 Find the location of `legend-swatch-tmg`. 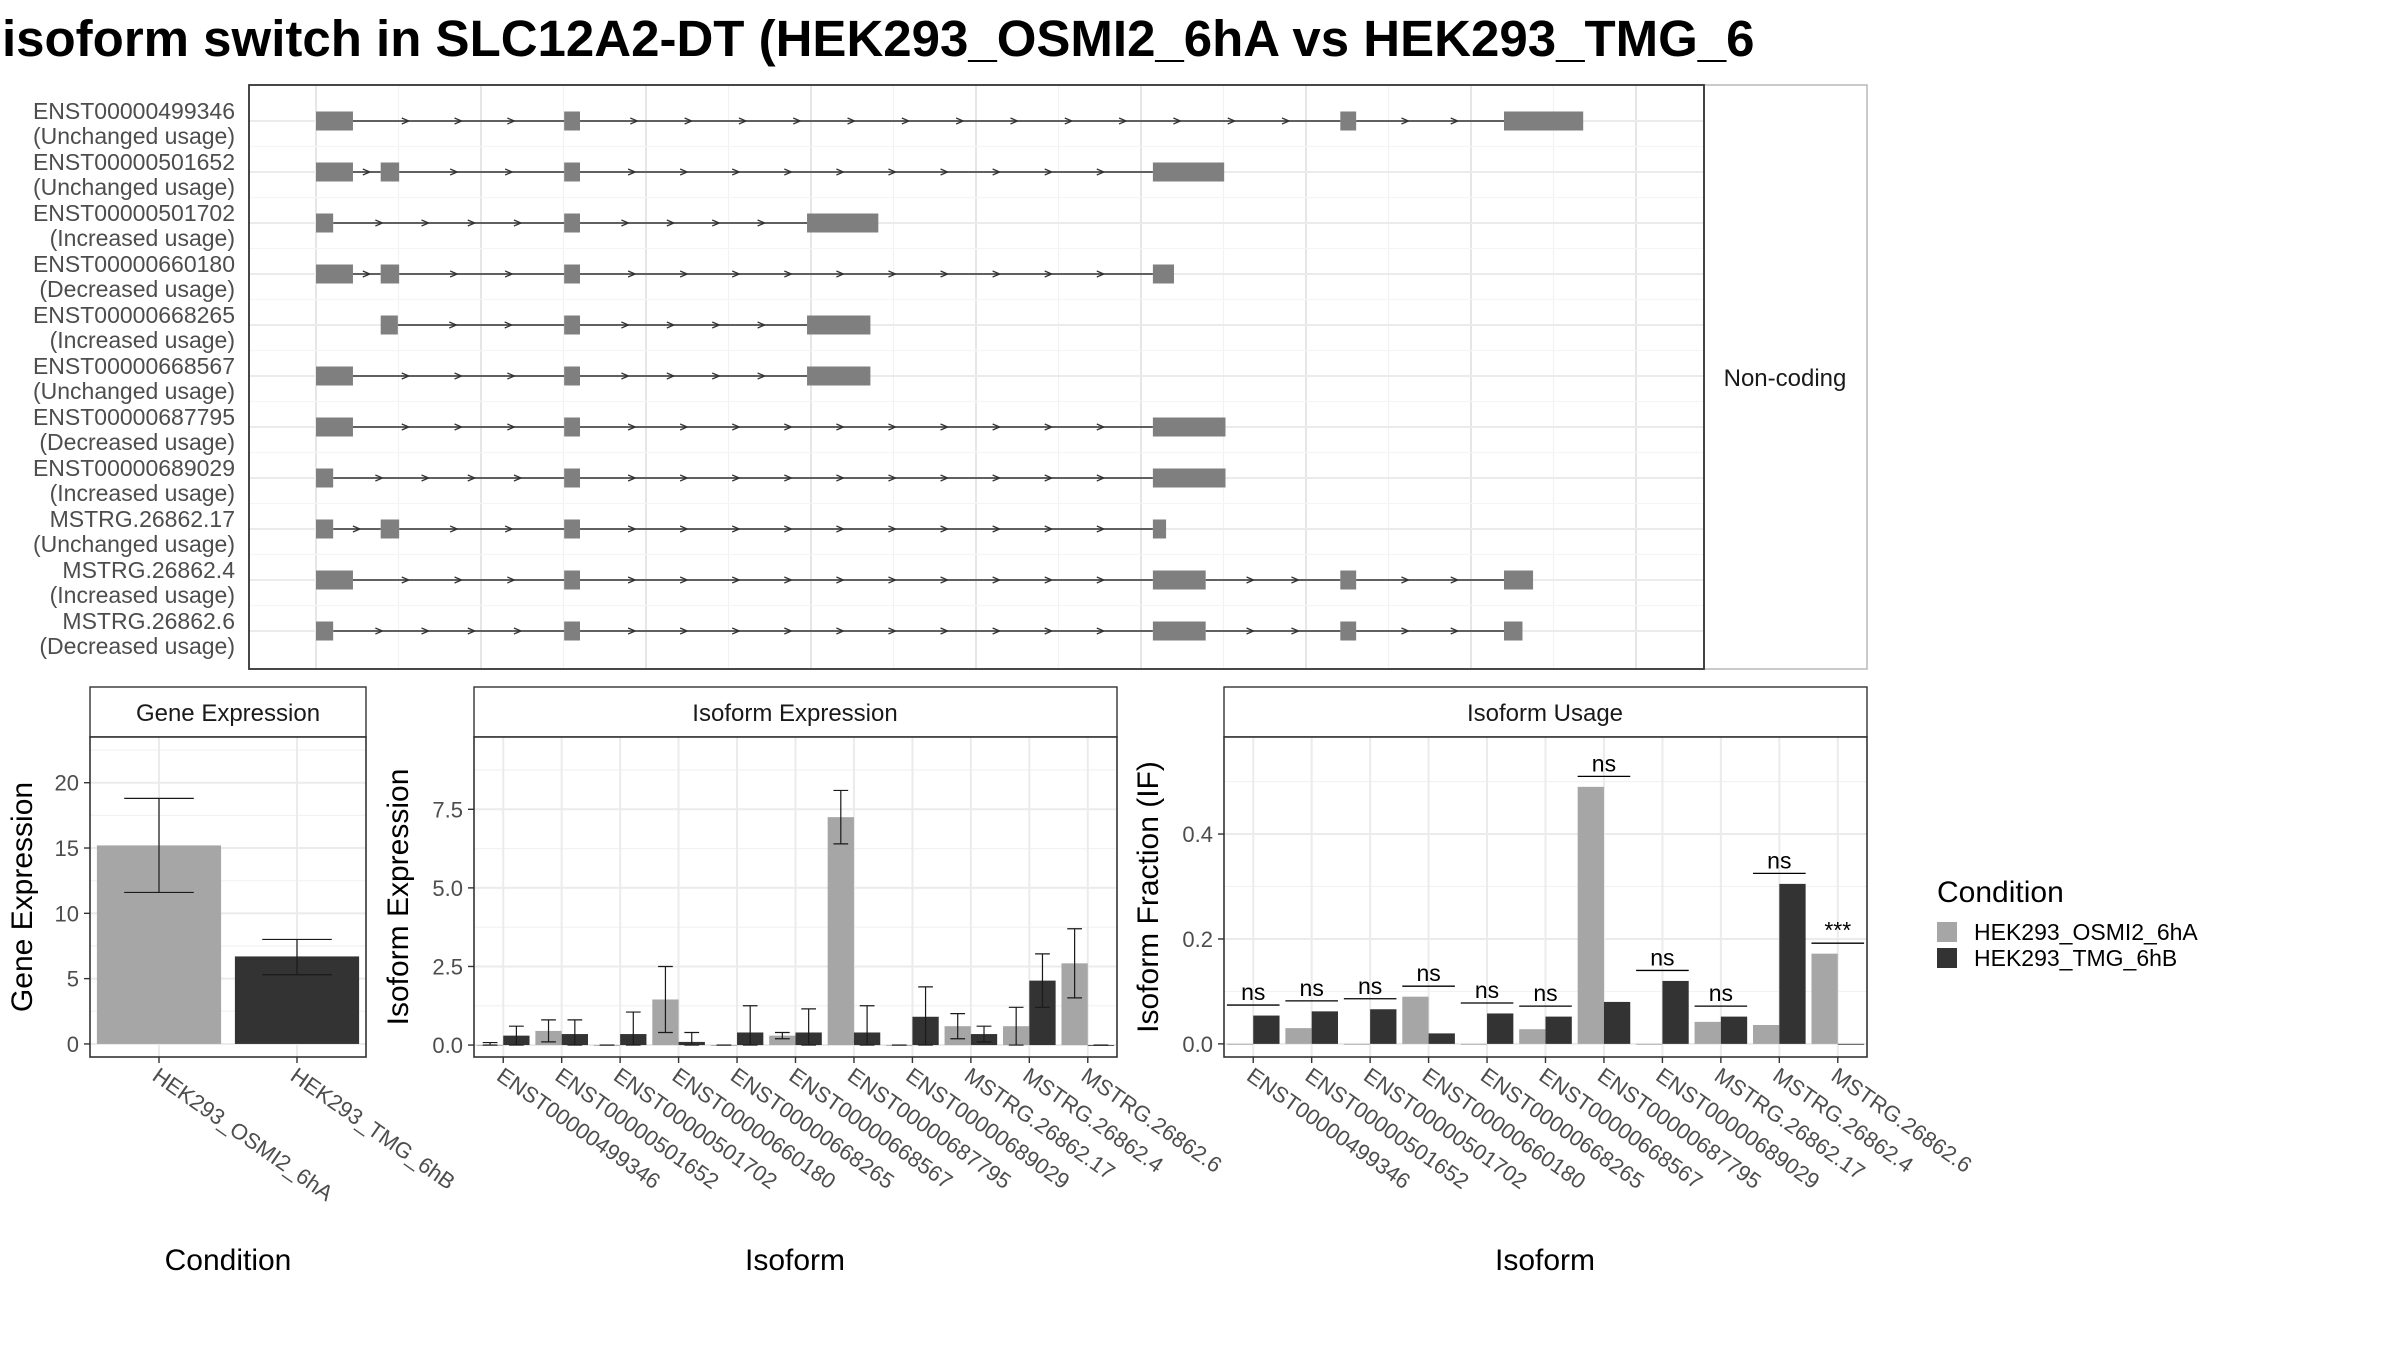

legend-swatch-tmg is located at coordinates (1947, 958).